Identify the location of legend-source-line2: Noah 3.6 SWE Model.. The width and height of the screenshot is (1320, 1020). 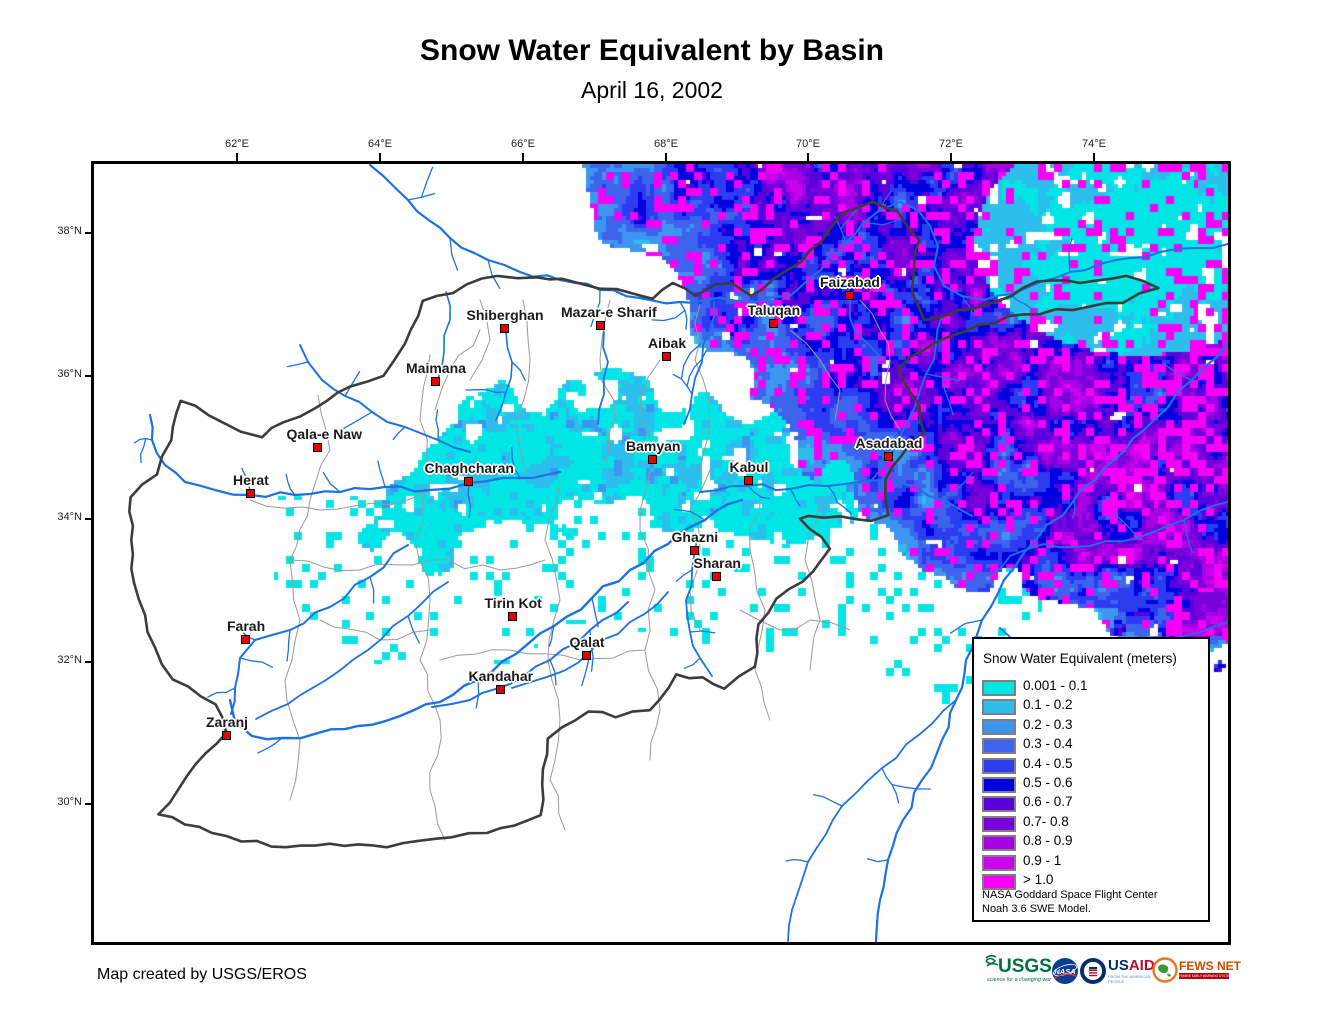
(1036, 909).